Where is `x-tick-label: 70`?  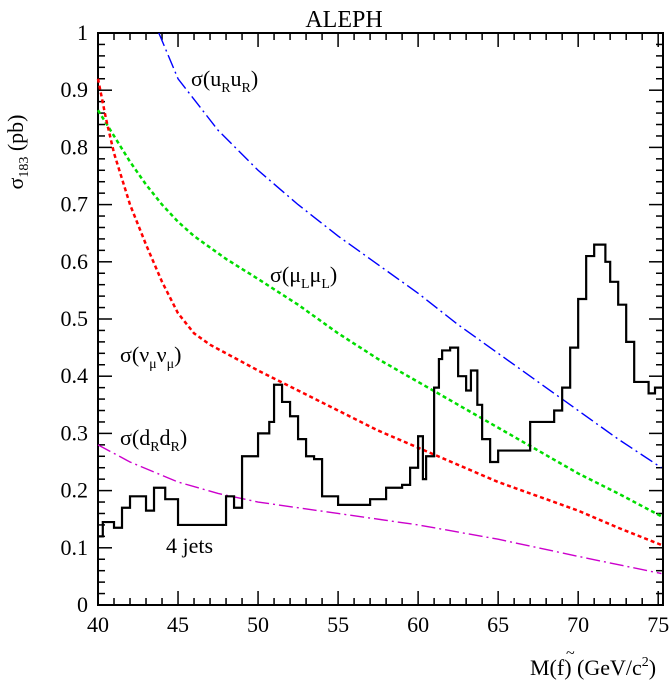 x-tick-label: 70 is located at coordinates (578, 624).